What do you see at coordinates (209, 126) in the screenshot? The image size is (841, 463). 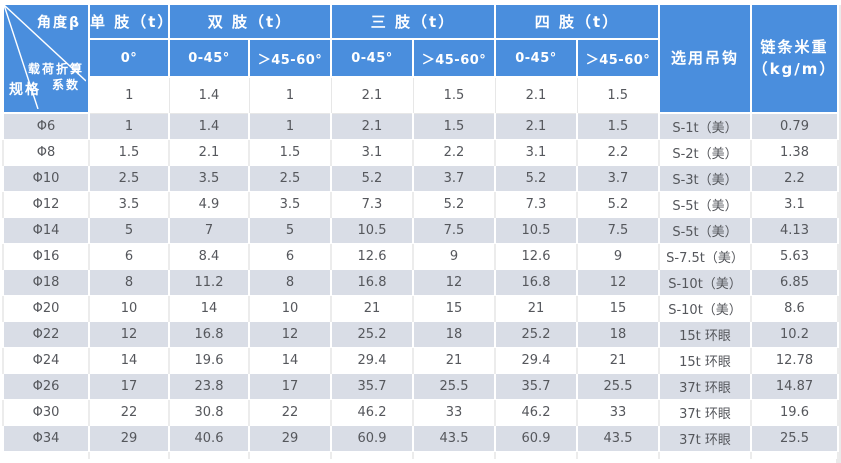 I see `value-cell: 1.4` at bounding box center [209, 126].